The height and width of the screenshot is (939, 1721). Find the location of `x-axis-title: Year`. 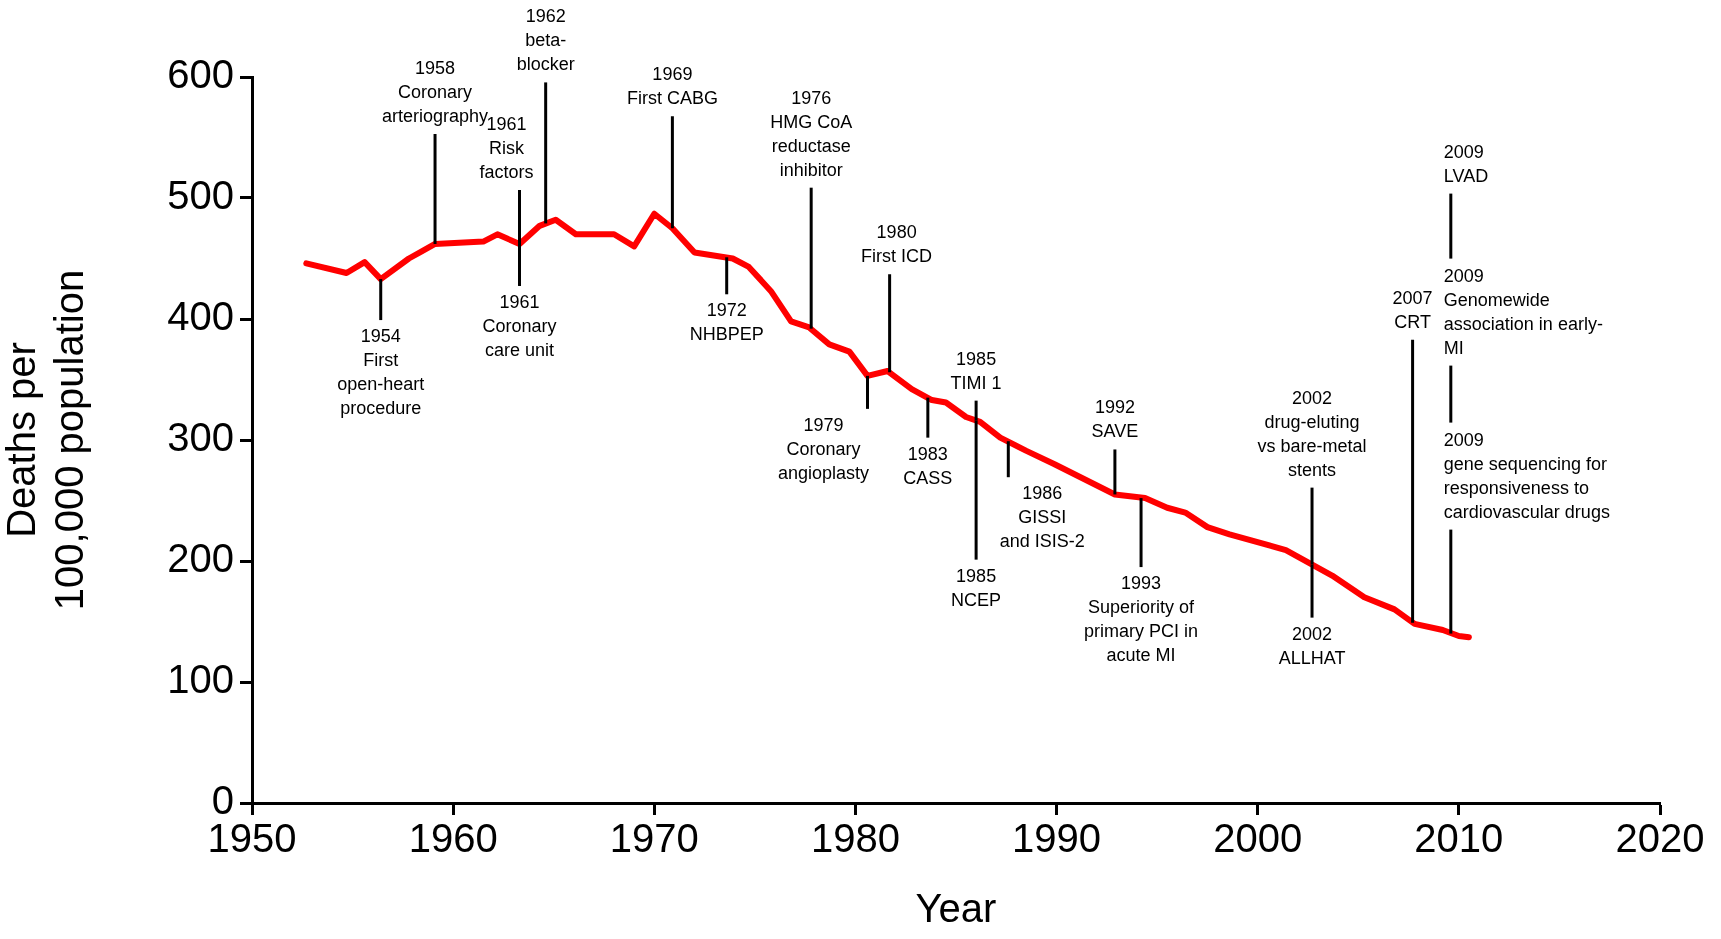

x-axis-title: Year is located at coordinates (956, 908).